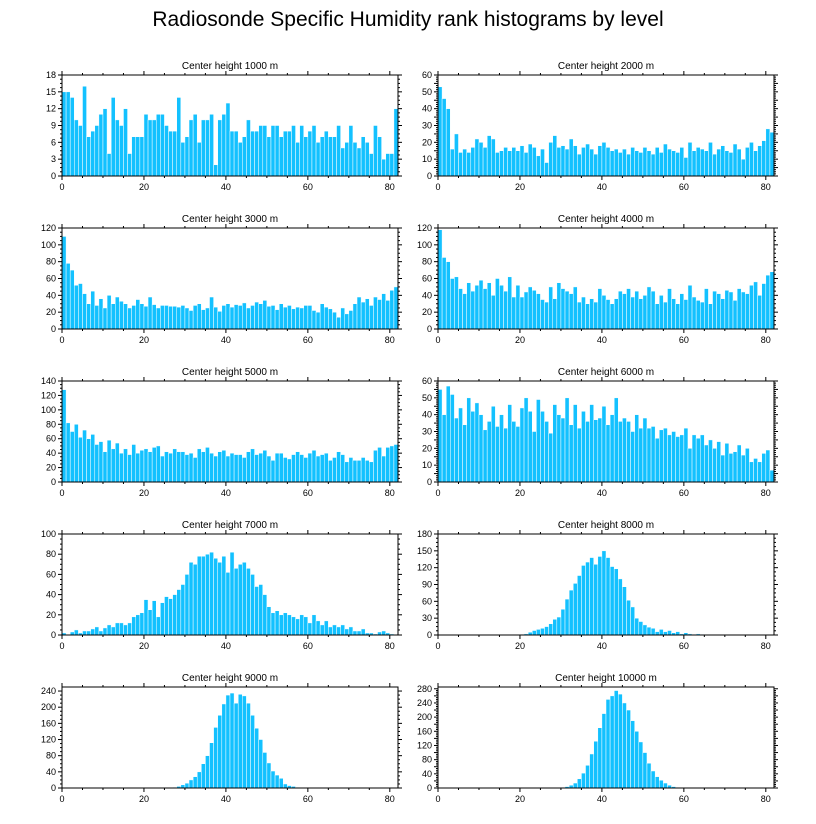  What do you see at coordinates (424, 551) in the screenshot?
I see `y-tick-label: 150` at bounding box center [424, 551].